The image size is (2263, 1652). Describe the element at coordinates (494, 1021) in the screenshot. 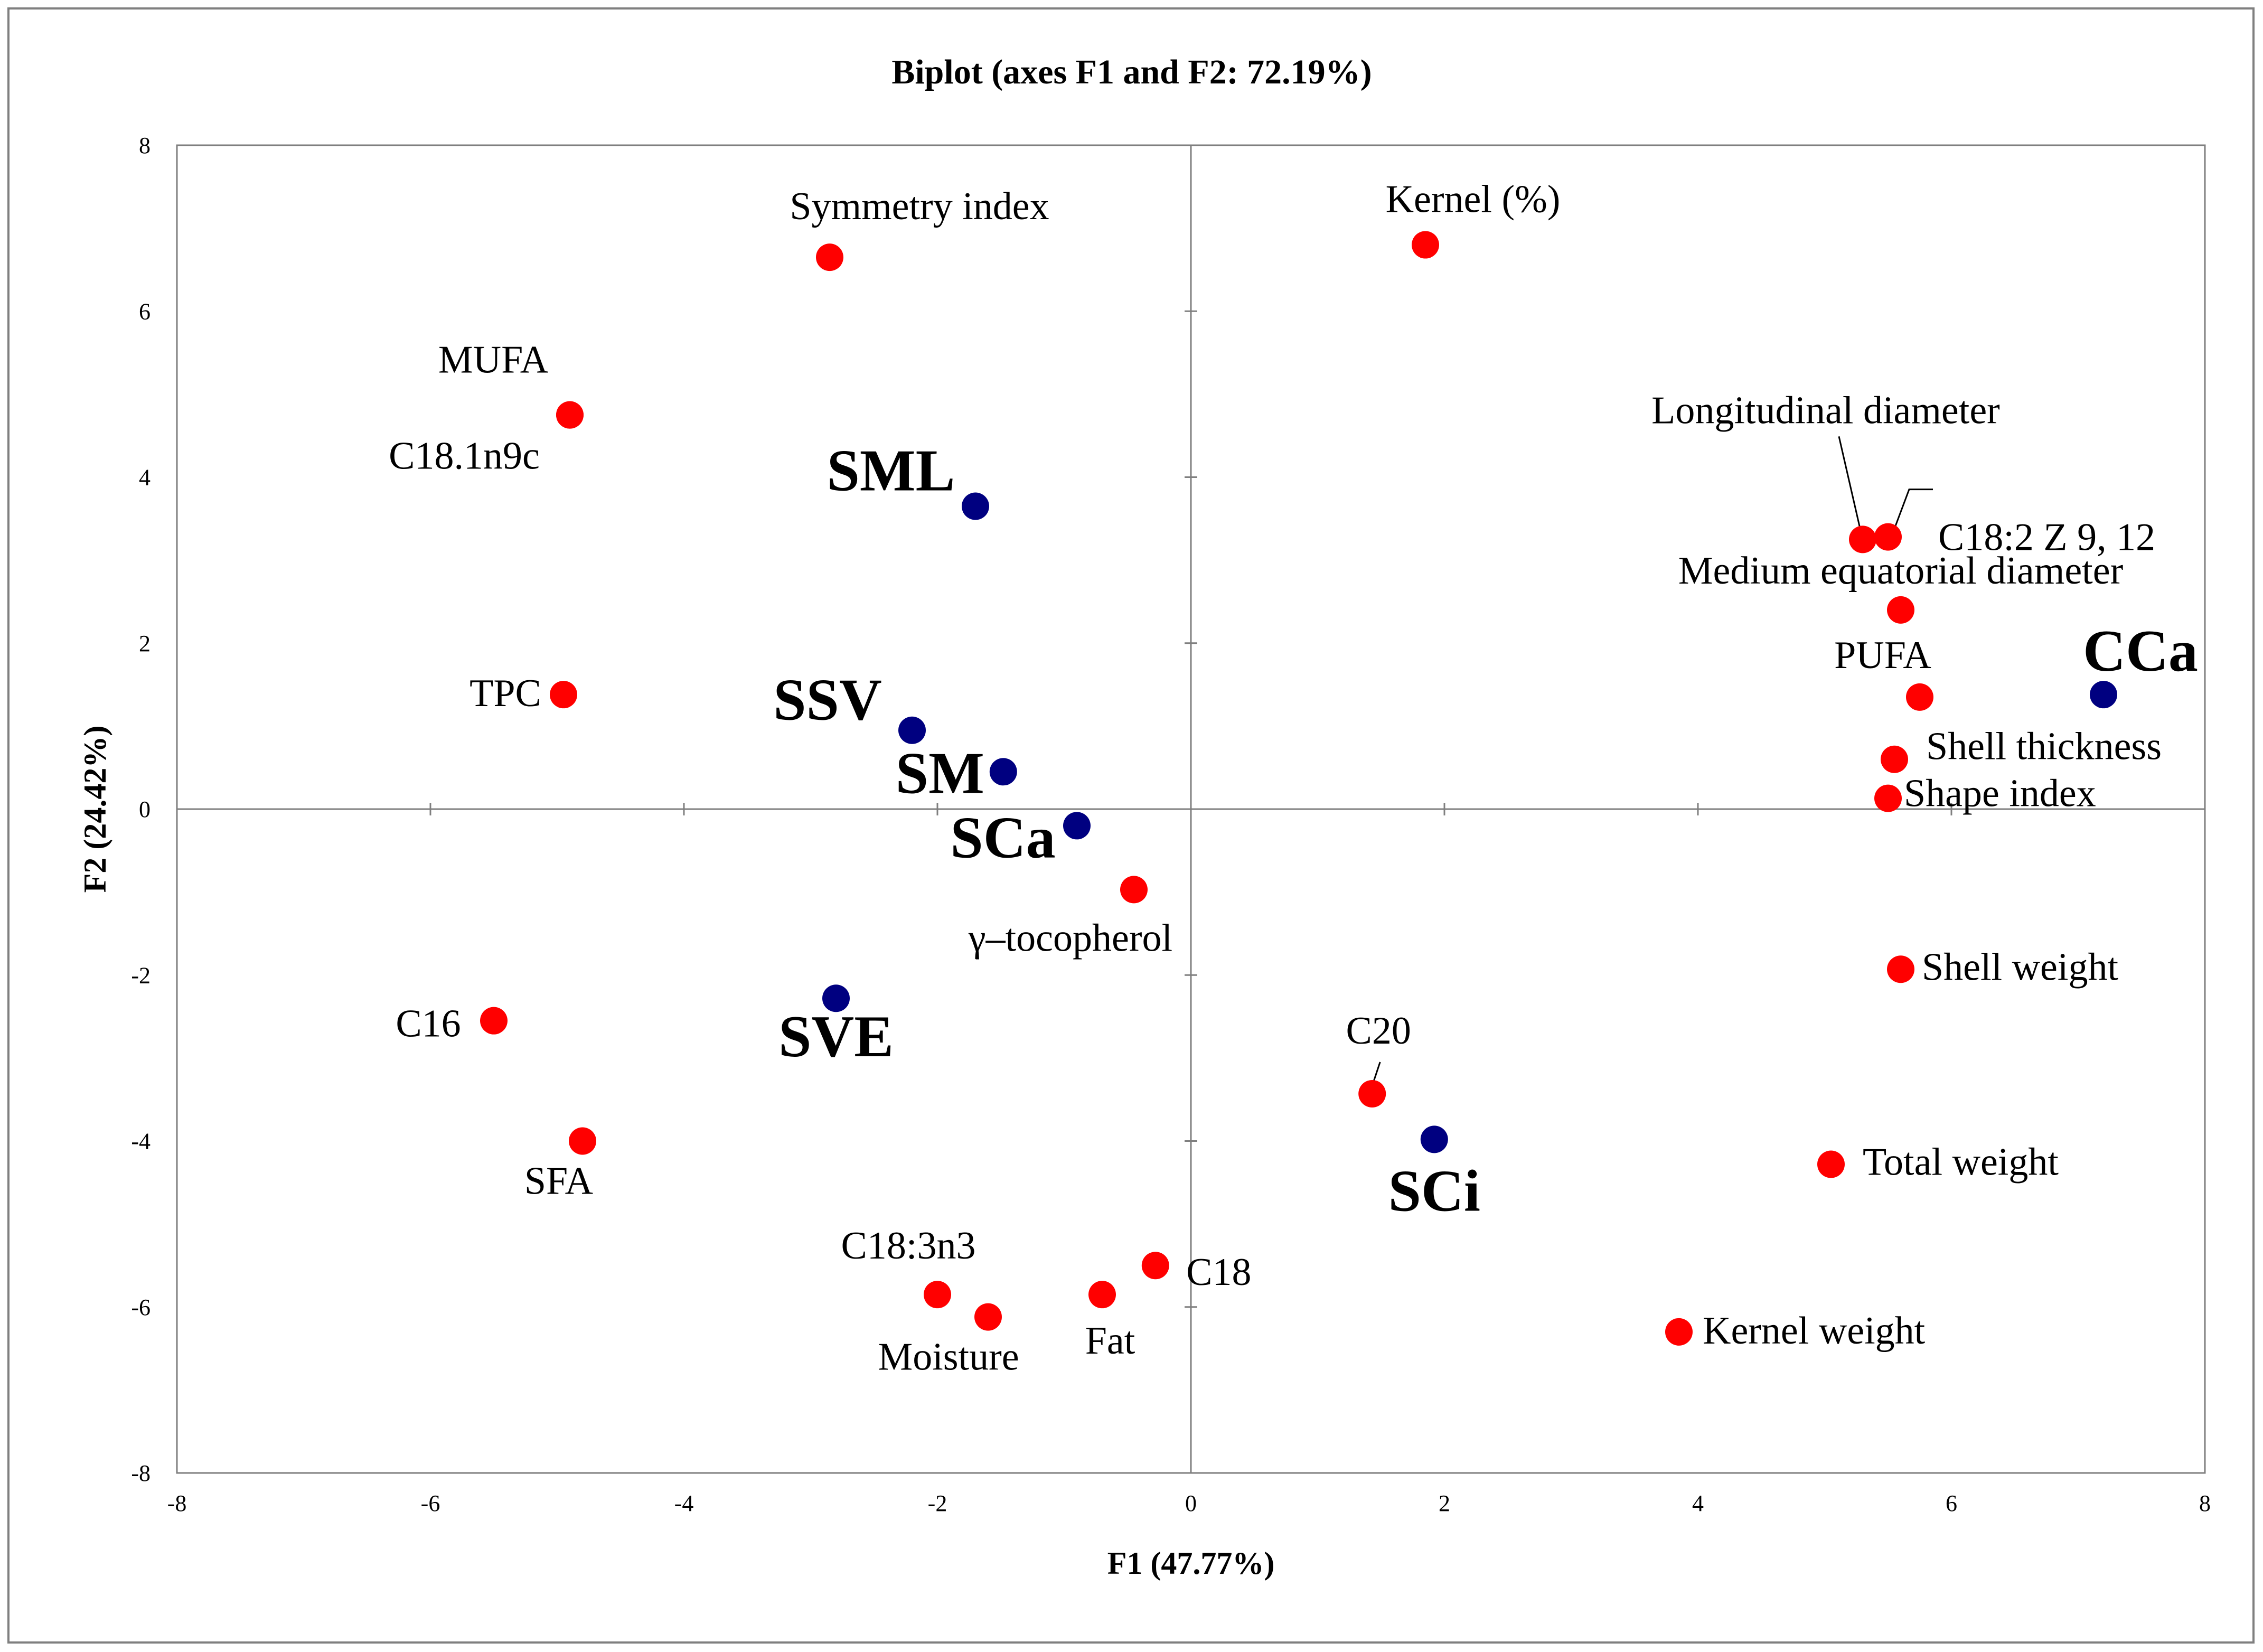

I see `variable-point-c16` at that location.